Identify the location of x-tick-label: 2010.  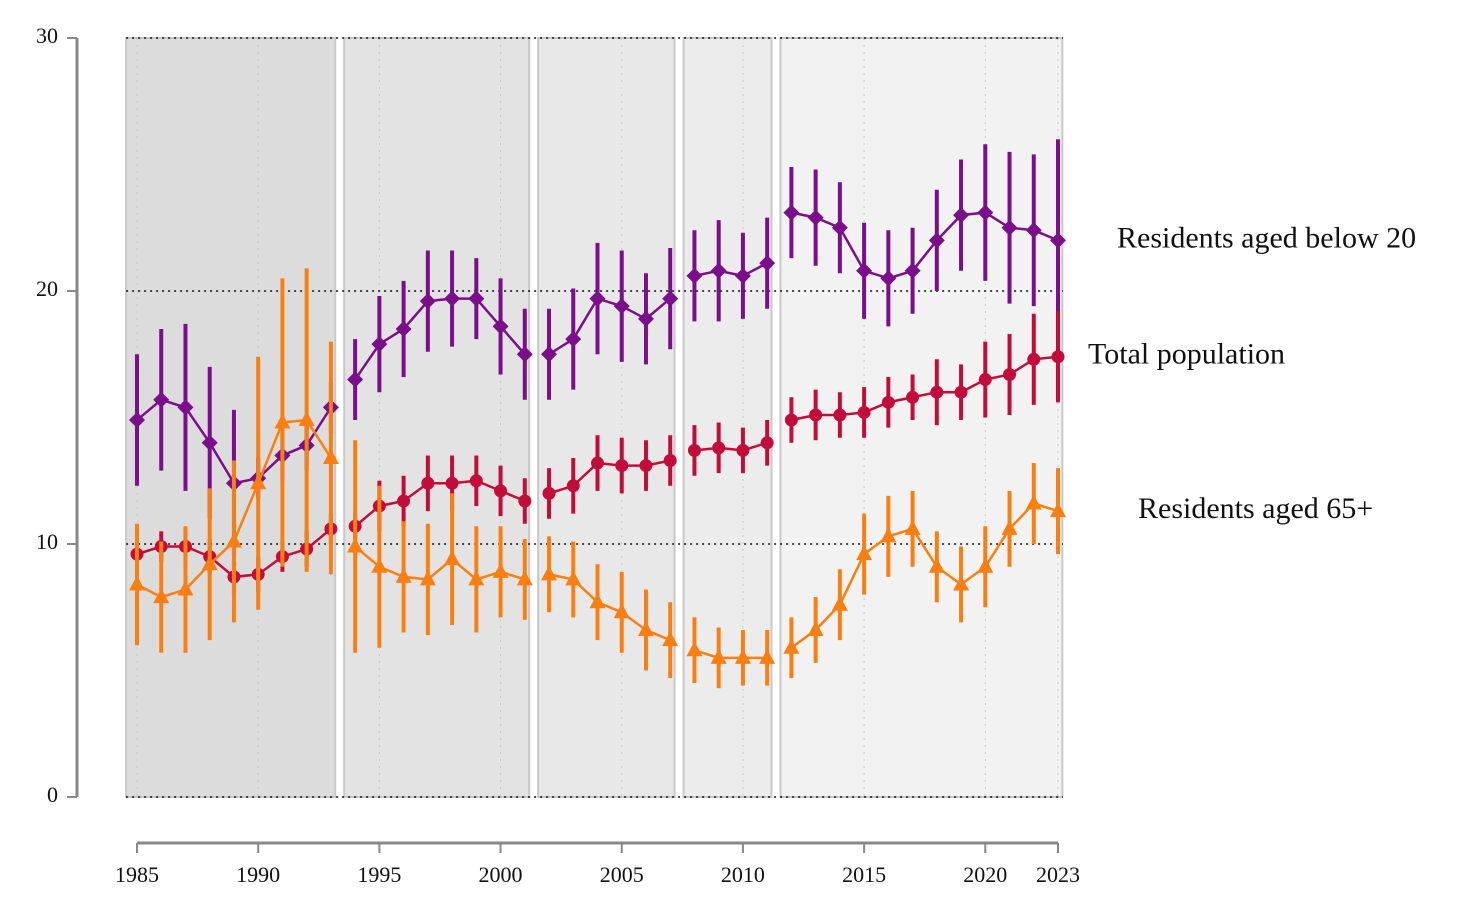
(743, 874).